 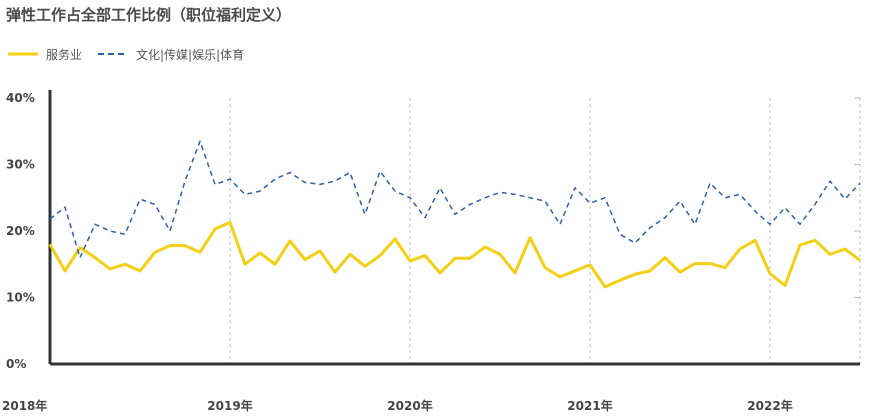 I want to click on y-tick-label-1: 10%, so click(x=20, y=298).